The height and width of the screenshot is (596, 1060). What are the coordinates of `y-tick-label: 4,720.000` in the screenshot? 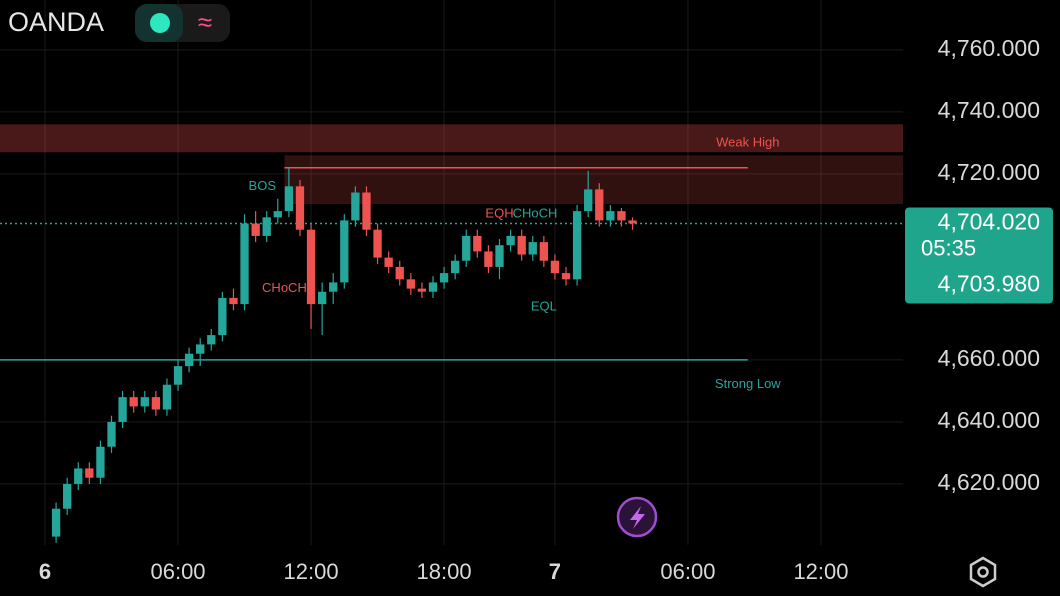 It's located at (989, 172).